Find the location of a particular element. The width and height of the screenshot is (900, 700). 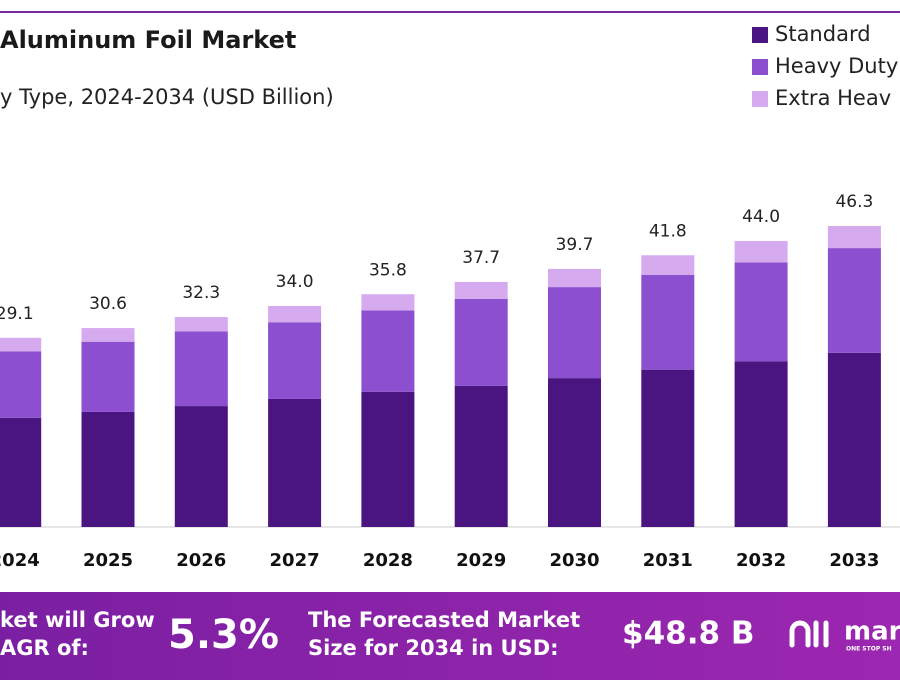

x-tick-label: 2032 is located at coordinates (761, 560).